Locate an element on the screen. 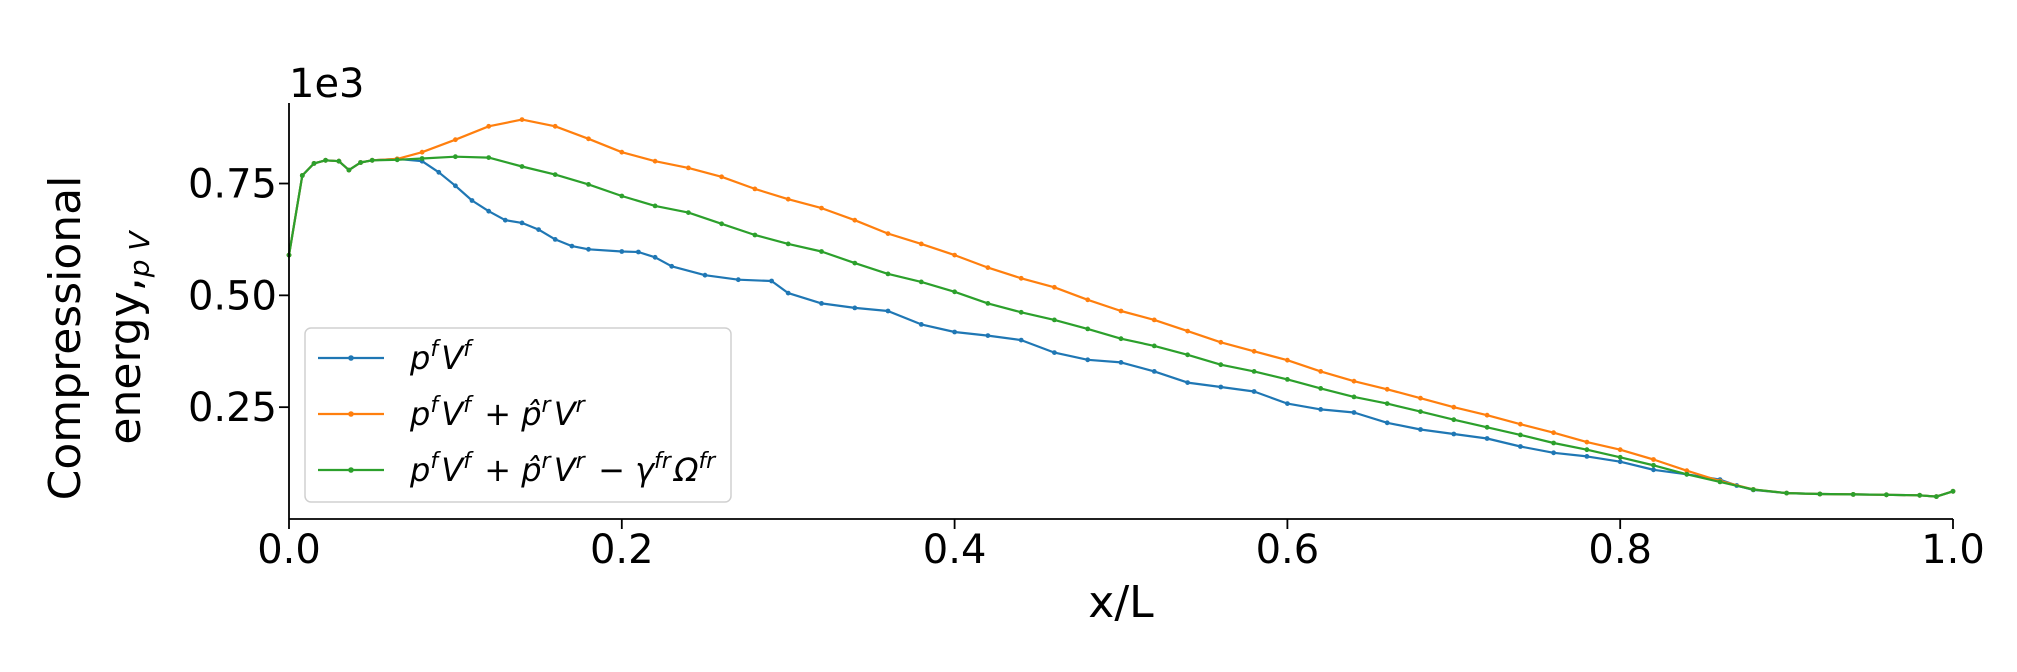 Image resolution: width=2017 pixels, height=672 pixels. y-axis-title-line1: Compressional is located at coordinates (65, 338).